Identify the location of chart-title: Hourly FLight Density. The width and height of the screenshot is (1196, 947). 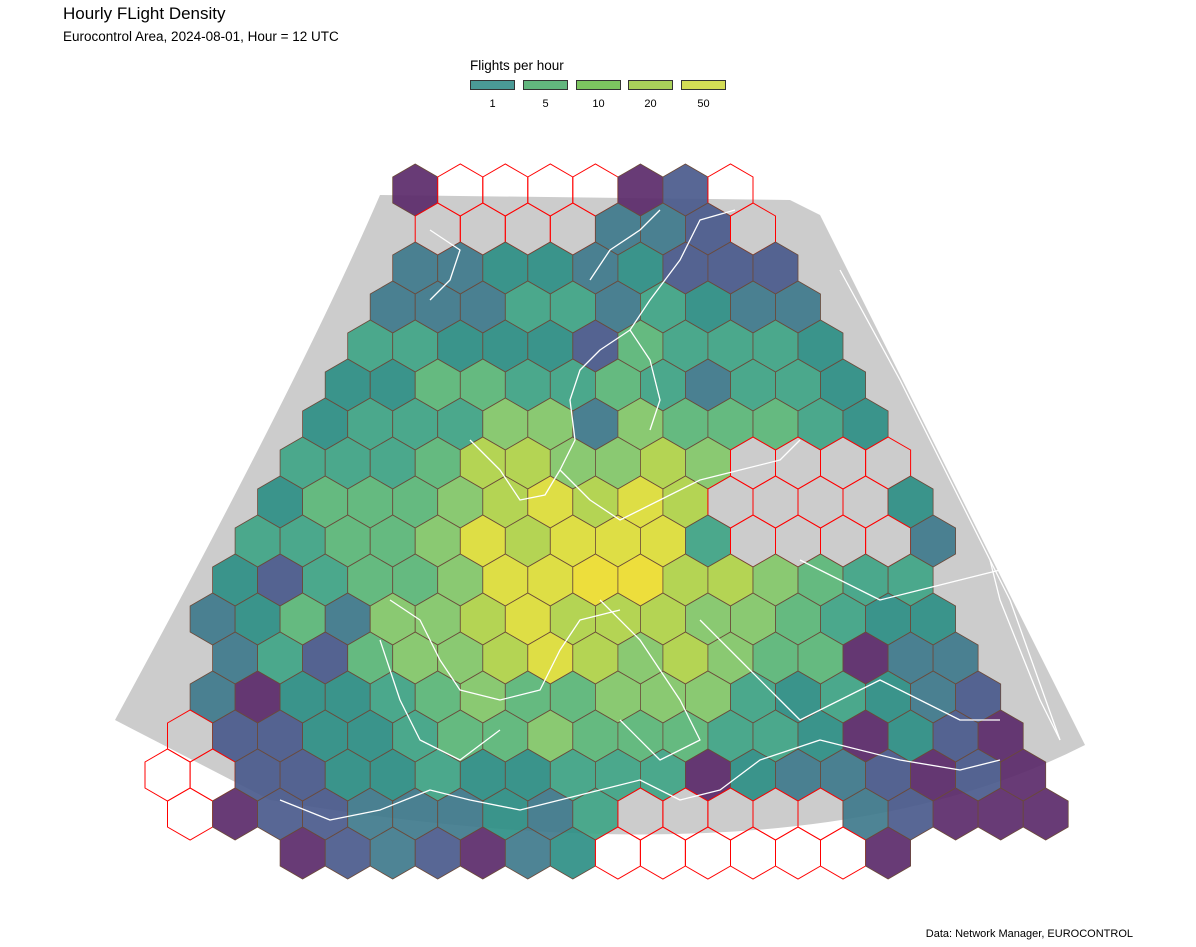
(144, 13).